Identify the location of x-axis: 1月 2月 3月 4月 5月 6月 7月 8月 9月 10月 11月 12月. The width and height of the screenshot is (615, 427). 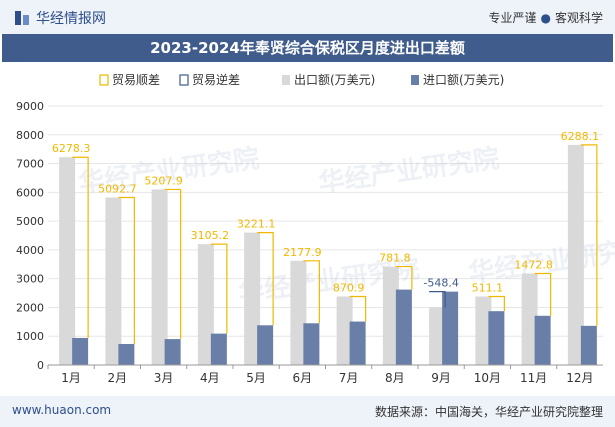
(325, 374).